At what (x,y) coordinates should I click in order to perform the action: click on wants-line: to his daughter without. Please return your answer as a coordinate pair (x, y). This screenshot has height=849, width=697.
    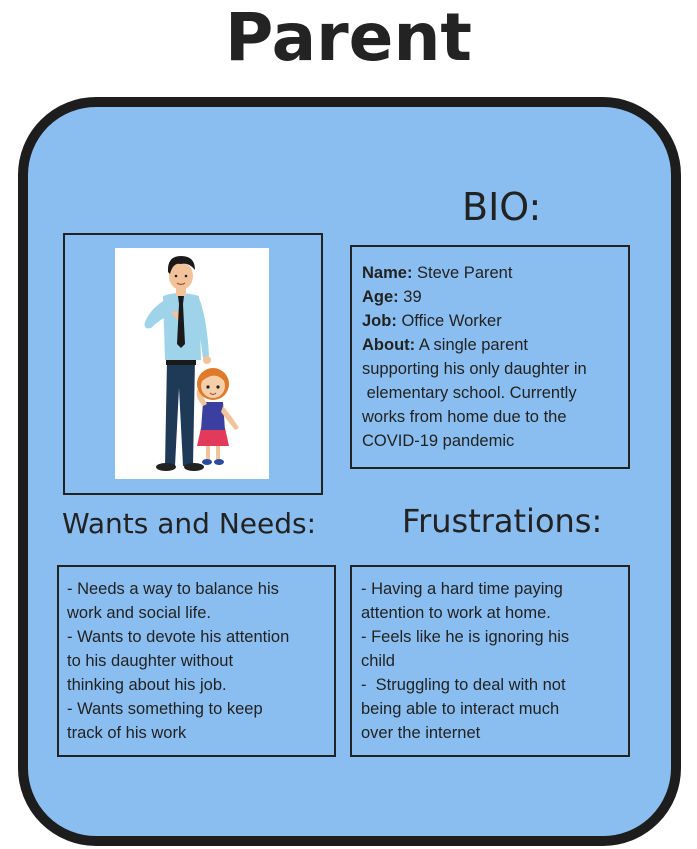
    Looking at the image, I should click on (150, 661).